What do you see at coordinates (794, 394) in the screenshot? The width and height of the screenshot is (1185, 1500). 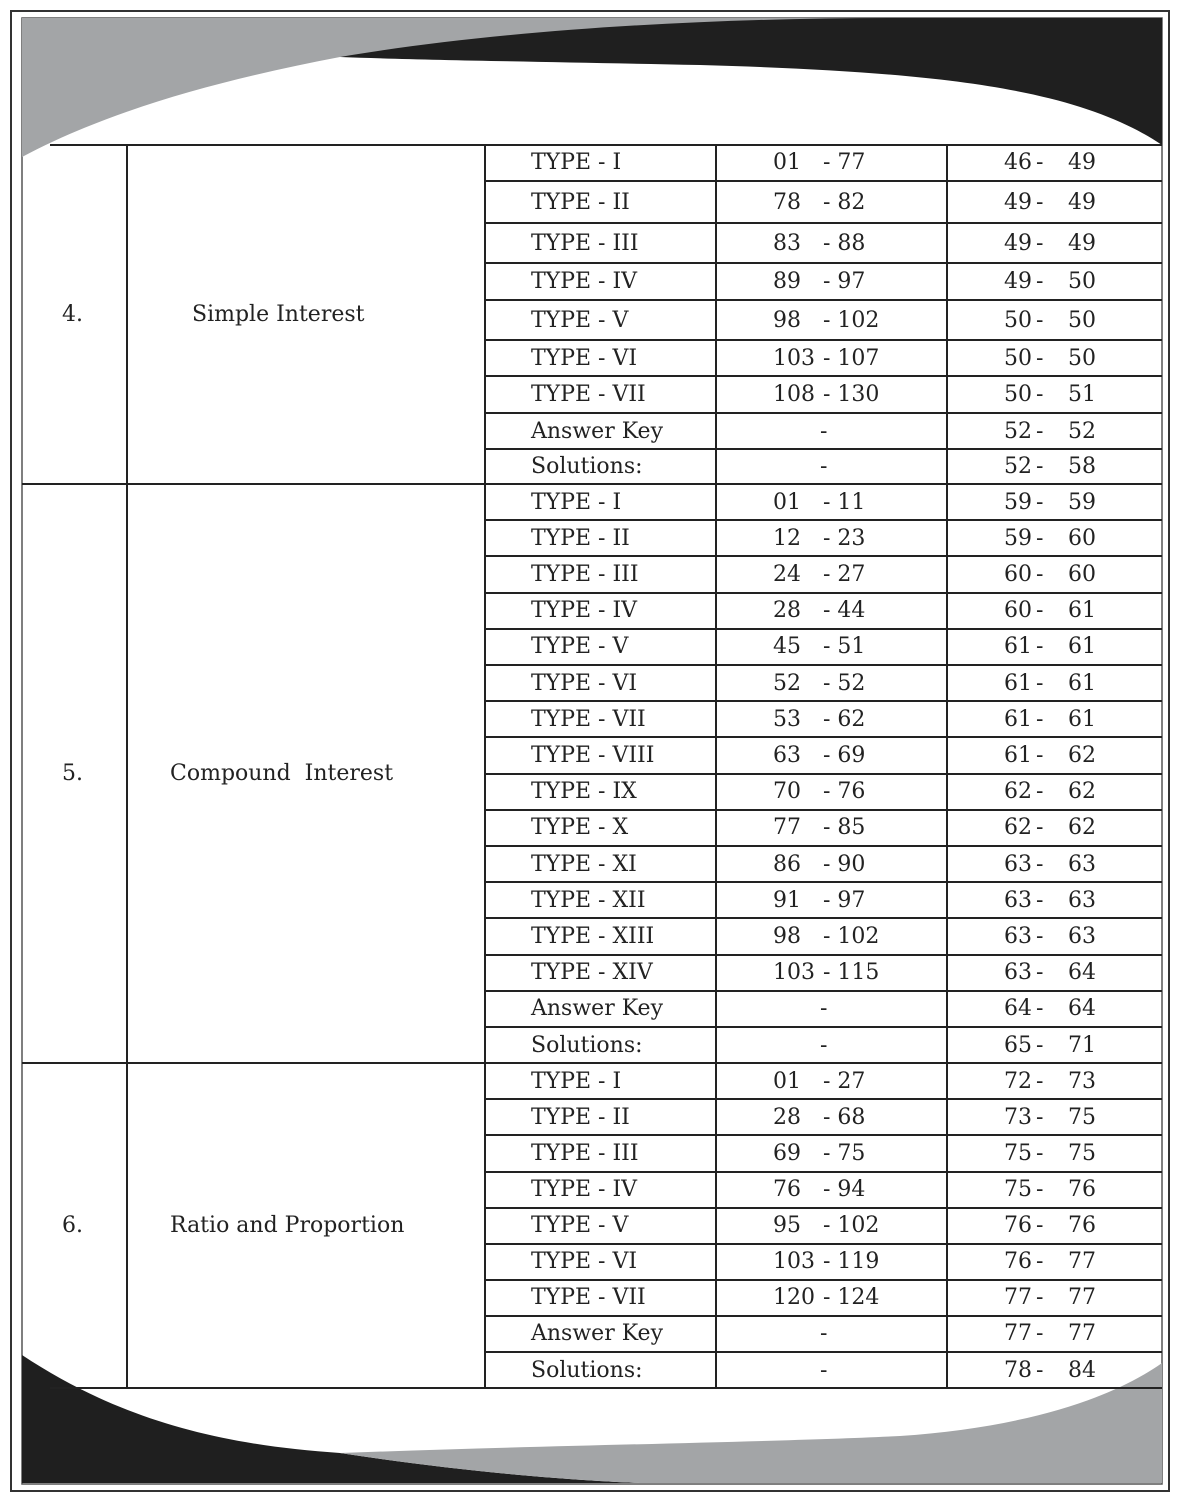 I see `question-start: 108` at bounding box center [794, 394].